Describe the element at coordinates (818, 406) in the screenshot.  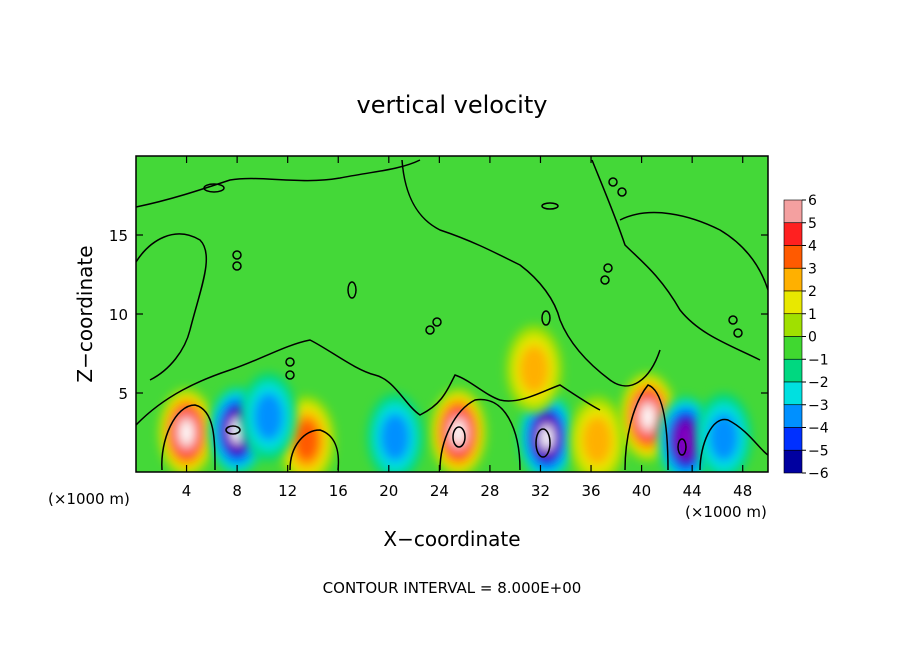
I see `colorbar-label: −3` at that location.